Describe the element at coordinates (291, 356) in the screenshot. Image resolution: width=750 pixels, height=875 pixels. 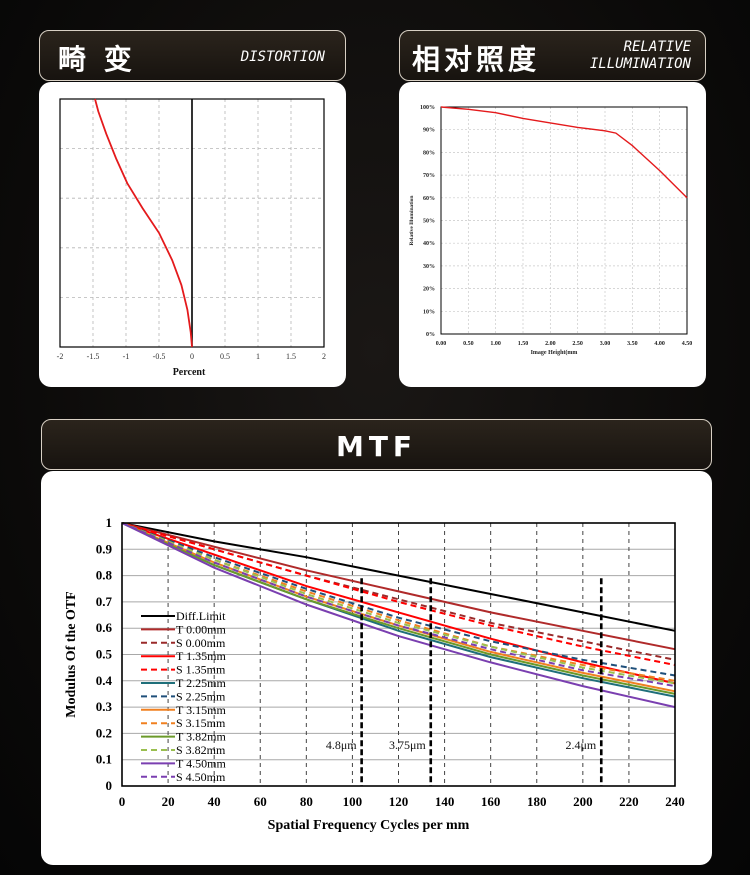
I see `x-tick-label: 1.5` at that location.